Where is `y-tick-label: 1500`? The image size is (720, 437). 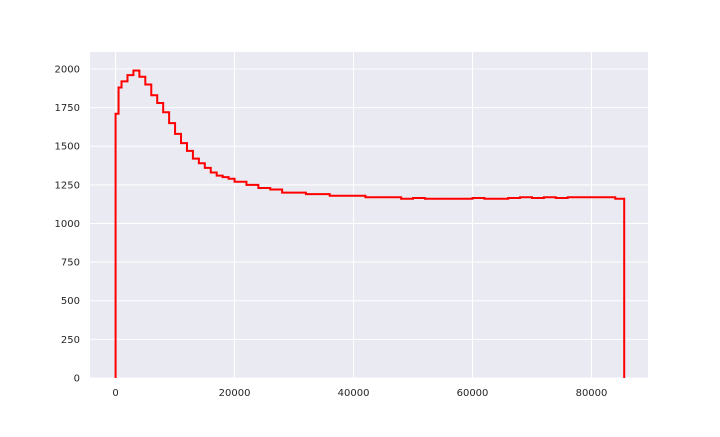 y-tick-label: 1500 is located at coordinates (67, 147).